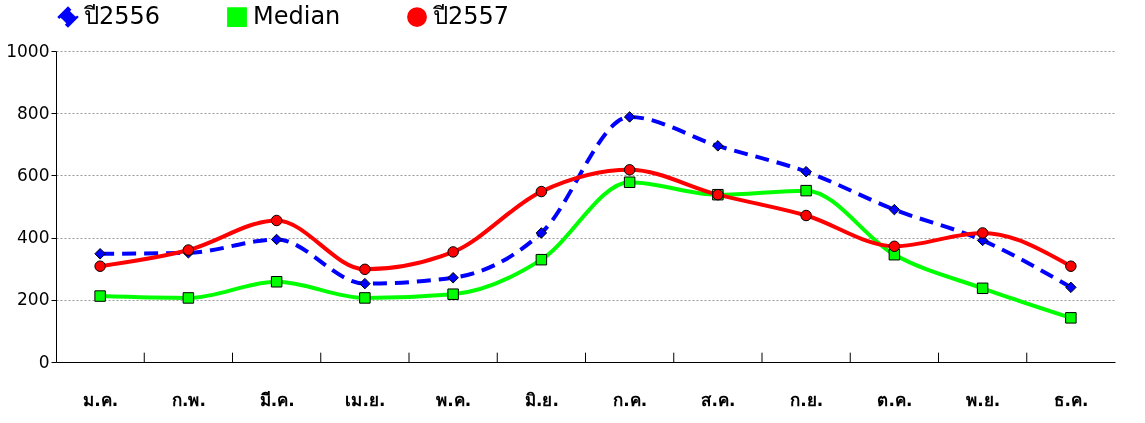  I want to click on x-tick-label: เม.ย., so click(365, 399).